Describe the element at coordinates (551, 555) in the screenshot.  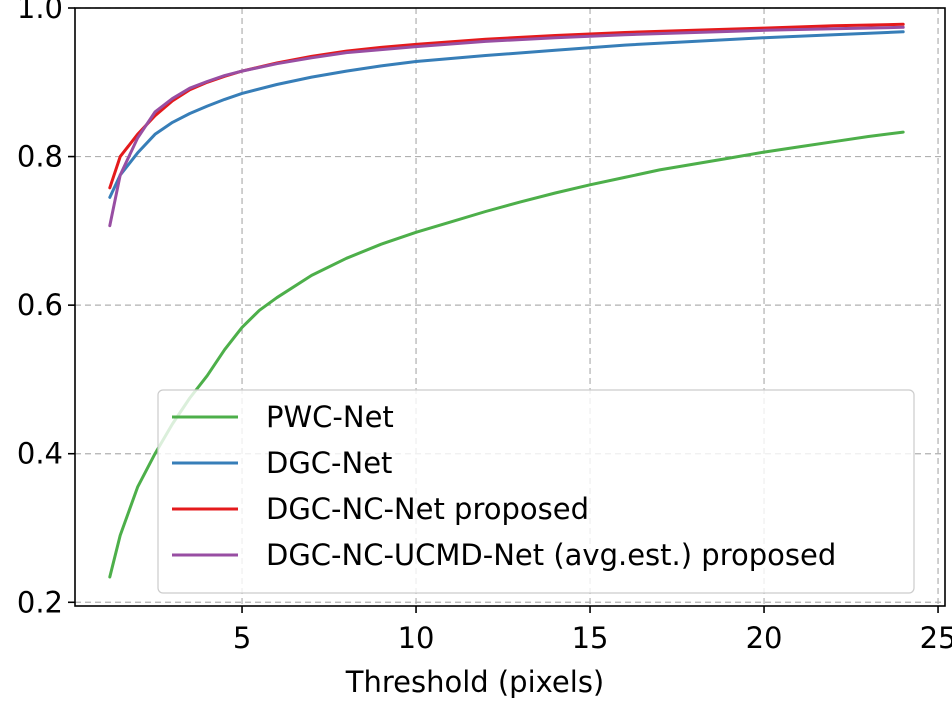
I see `legend-label: DGC-NC-UCMD-Net (avg.est.) proposed` at that location.